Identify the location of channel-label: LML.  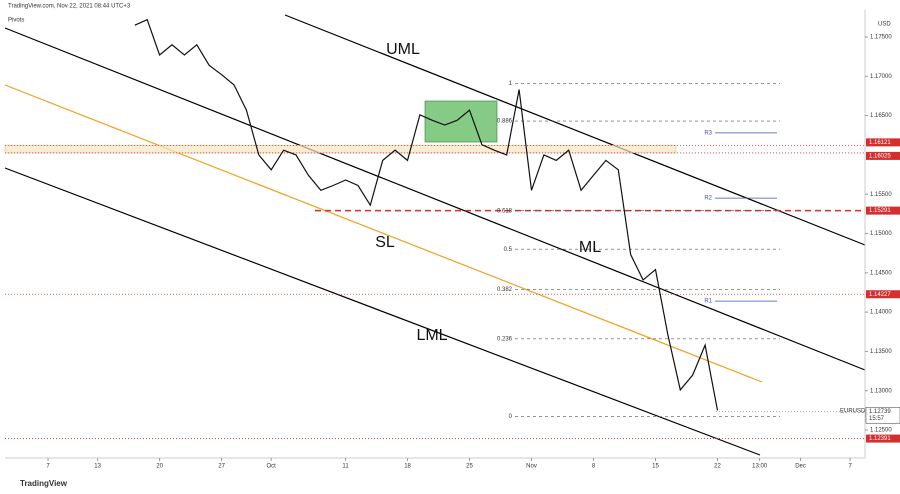
(431, 335).